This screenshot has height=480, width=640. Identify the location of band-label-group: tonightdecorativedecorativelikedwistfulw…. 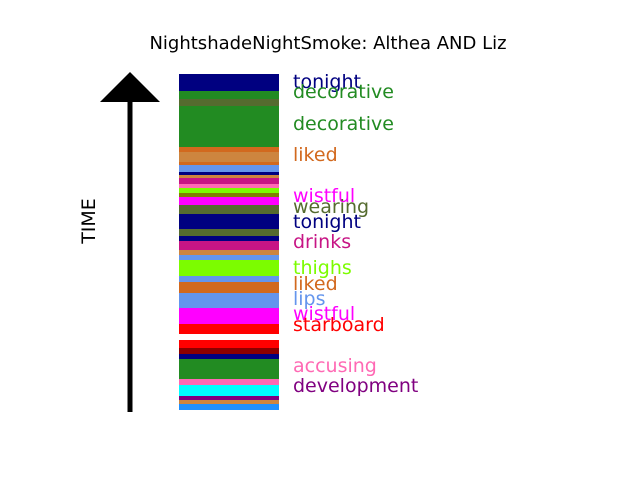
(355, 234).